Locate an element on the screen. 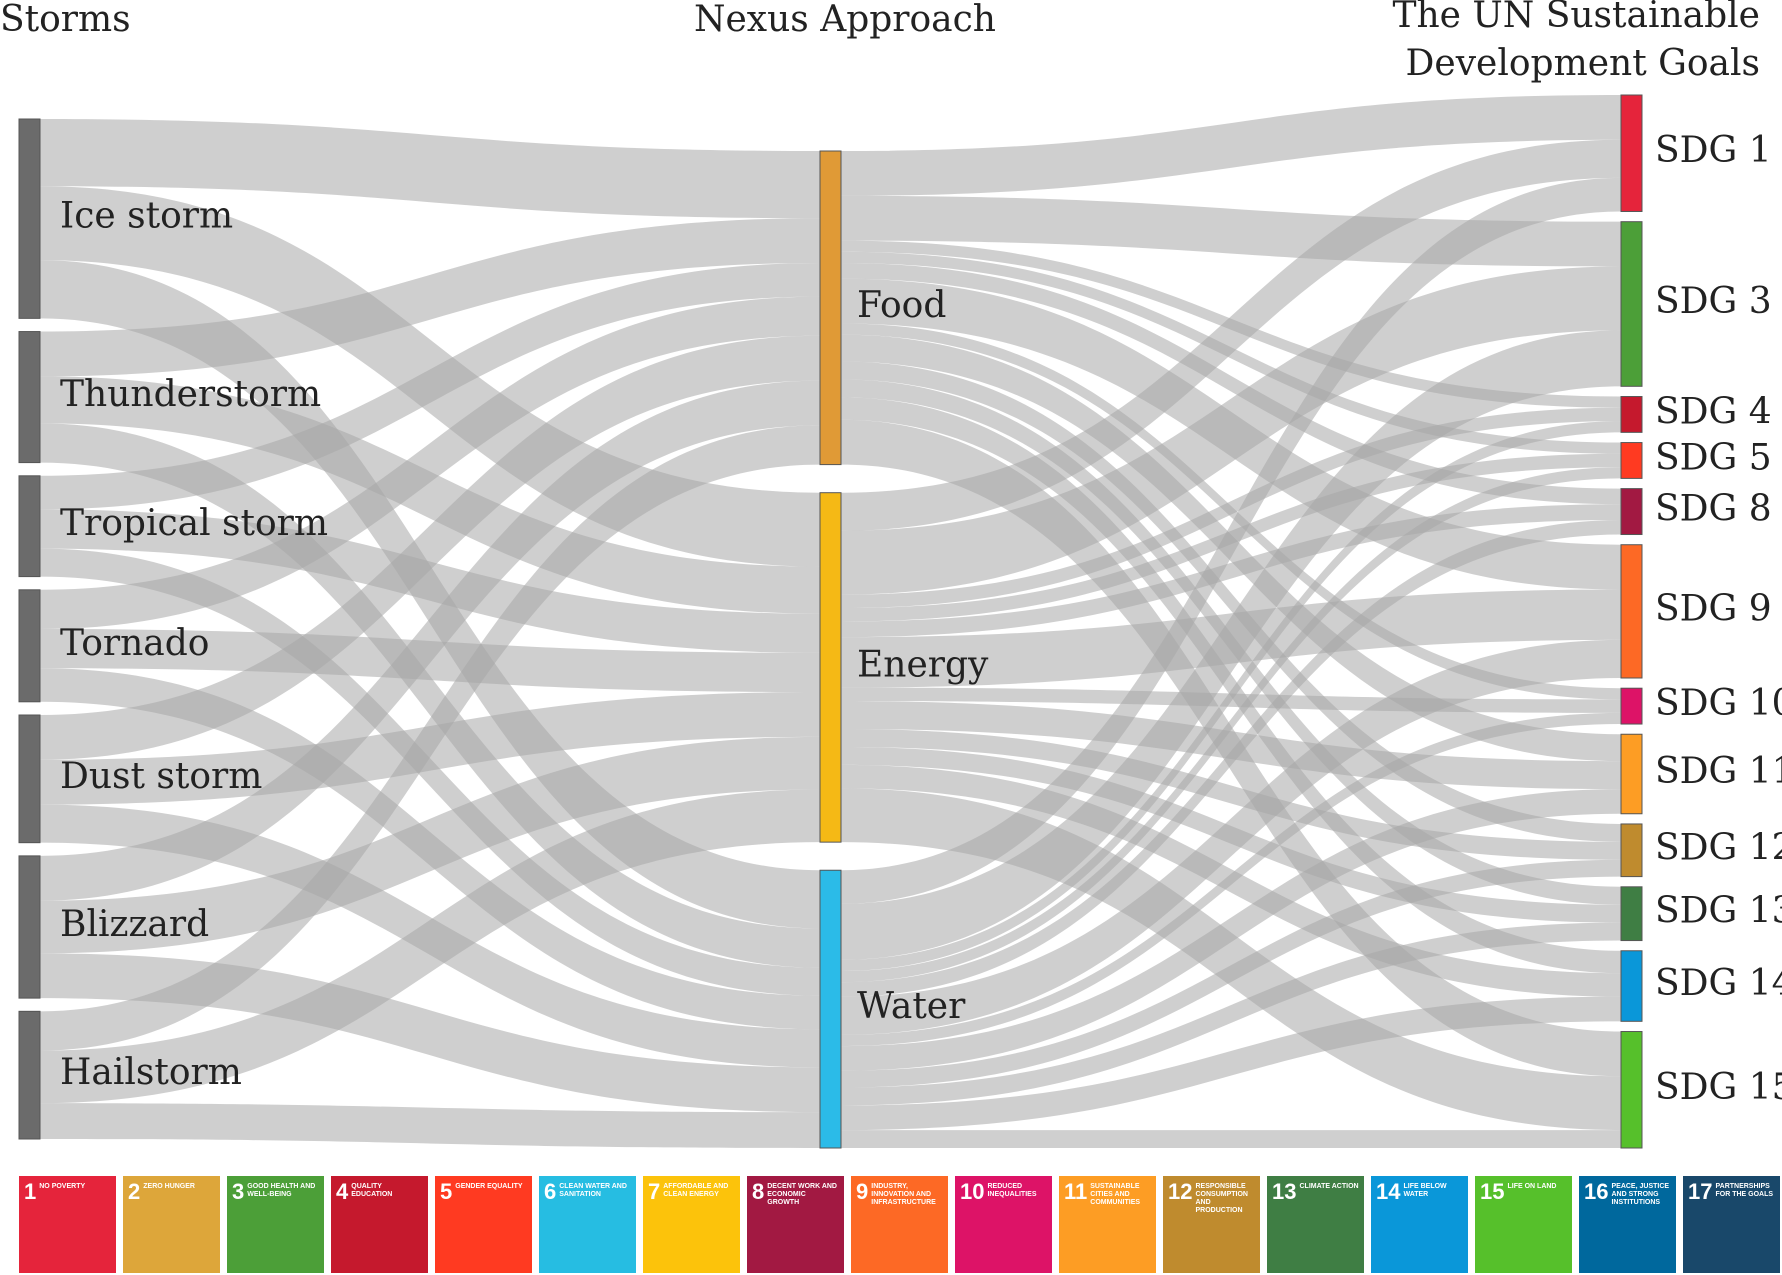 The image size is (1782, 1275). node-label: Energy is located at coordinates (923, 664).